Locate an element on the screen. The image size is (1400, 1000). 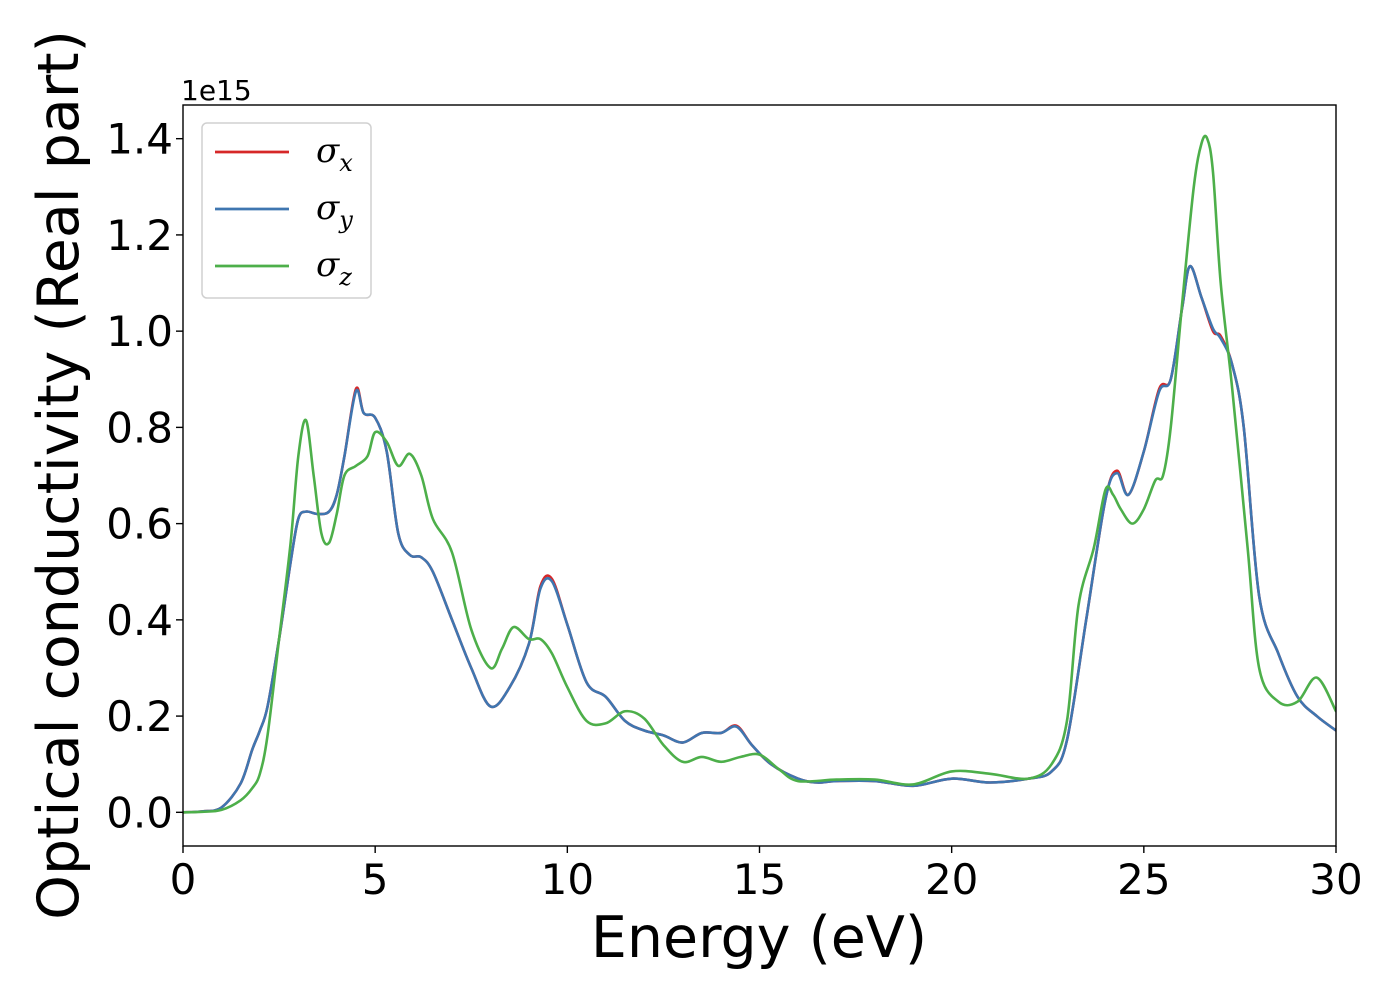
legend-frame is located at coordinates (286, 210).